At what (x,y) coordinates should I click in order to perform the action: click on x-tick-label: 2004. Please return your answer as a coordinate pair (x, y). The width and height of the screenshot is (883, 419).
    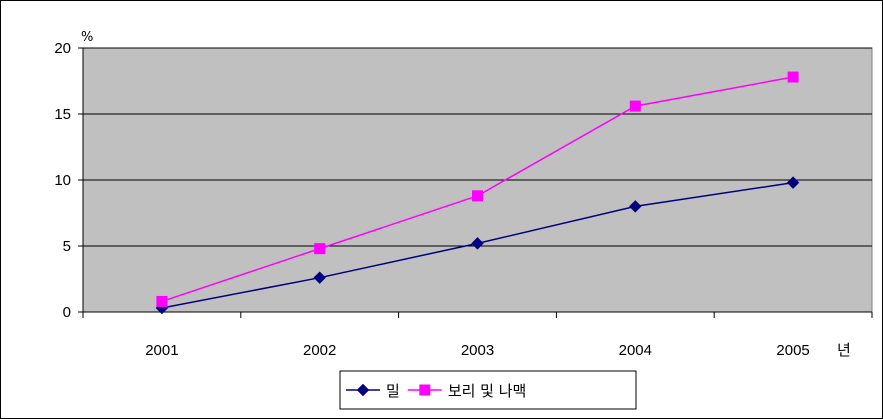
    Looking at the image, I should click on (635, 350).